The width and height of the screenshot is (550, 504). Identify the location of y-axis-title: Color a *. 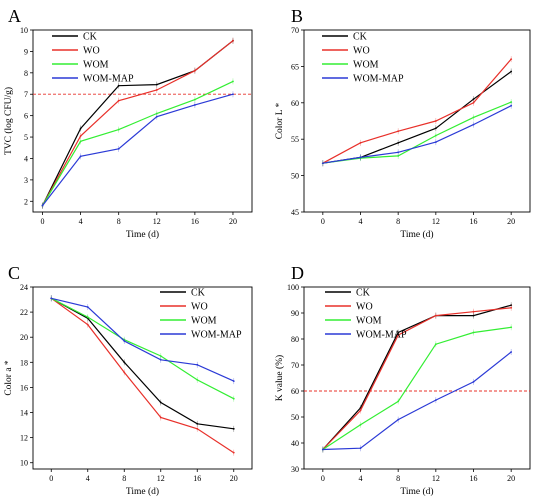
(9, 378).